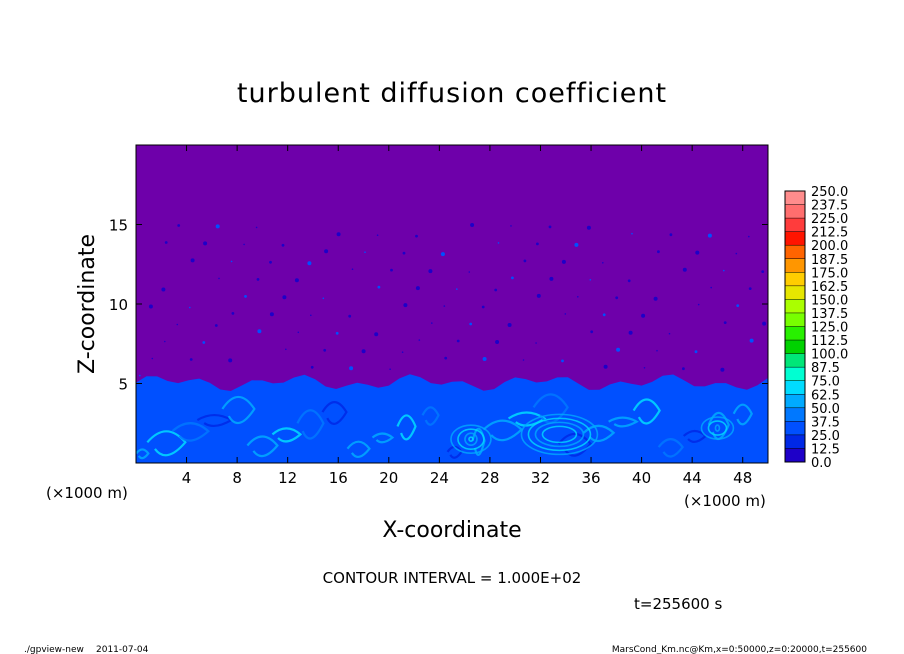 This screenshot has height=654, width=904. I want to click on colorbar-label: 112.5, so click(829, 341).